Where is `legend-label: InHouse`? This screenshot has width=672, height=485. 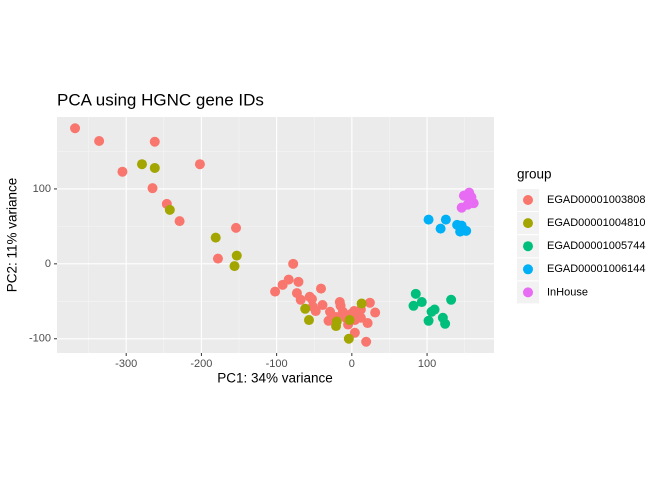
legend-label: InHouse is located at coordinates (567, 292).